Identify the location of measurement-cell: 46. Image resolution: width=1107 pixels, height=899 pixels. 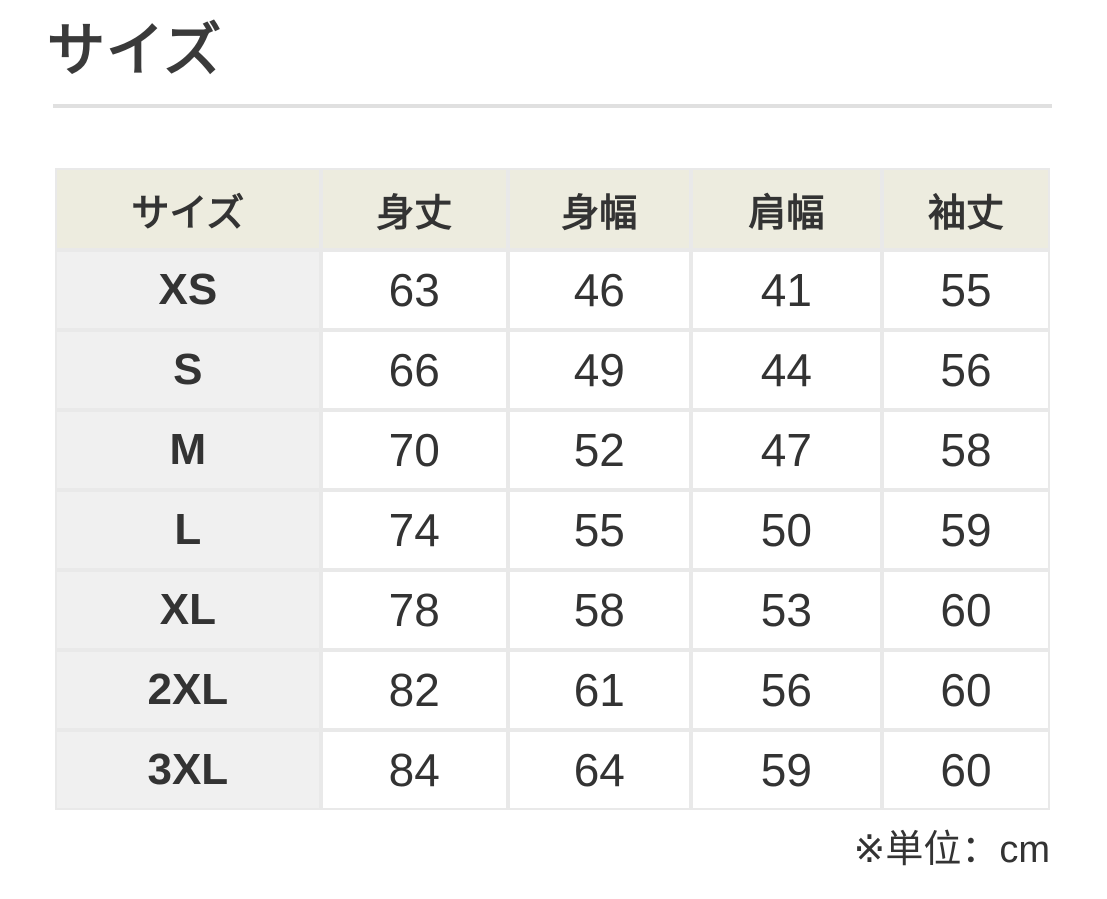
(599, 290).